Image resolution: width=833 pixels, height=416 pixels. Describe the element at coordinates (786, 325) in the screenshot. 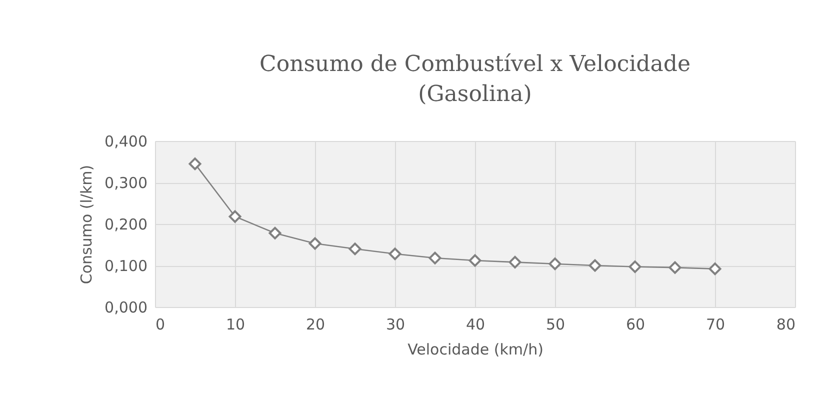

I see `x-tick-label: 80` at that location.